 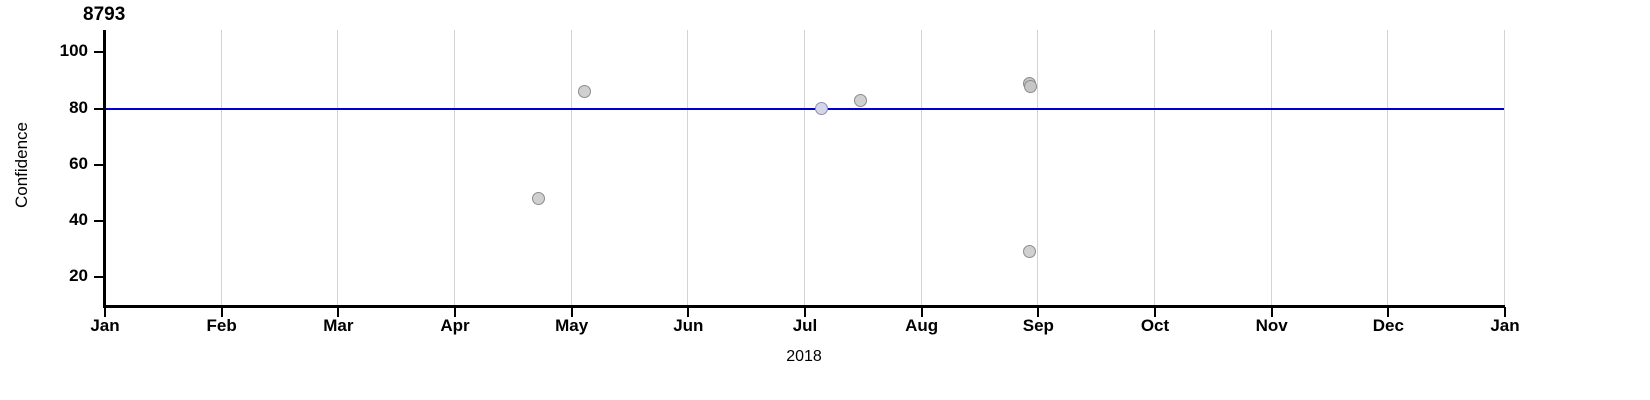 What do you see at coordinates (1271, 325) in the screenshot?
I see `x-tick-label-10: Nov` at bounding box center [1271, 325].